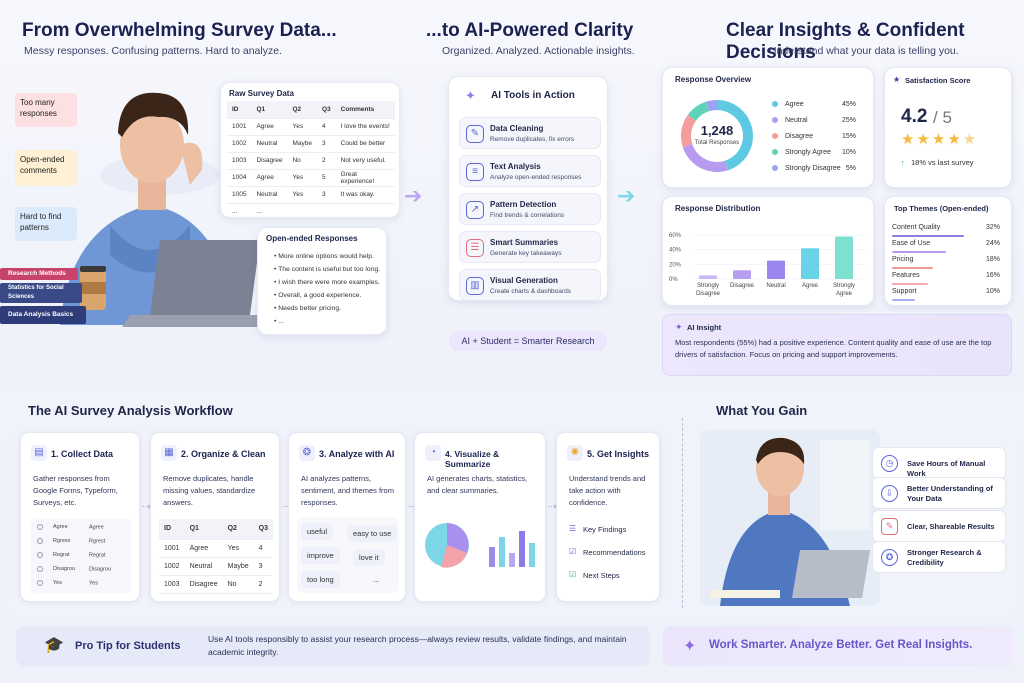  What do you see at coordinates (618, 454) in the screenshot?
I see `step-title: 5. Get Insights` at bounding box center [618, 454].